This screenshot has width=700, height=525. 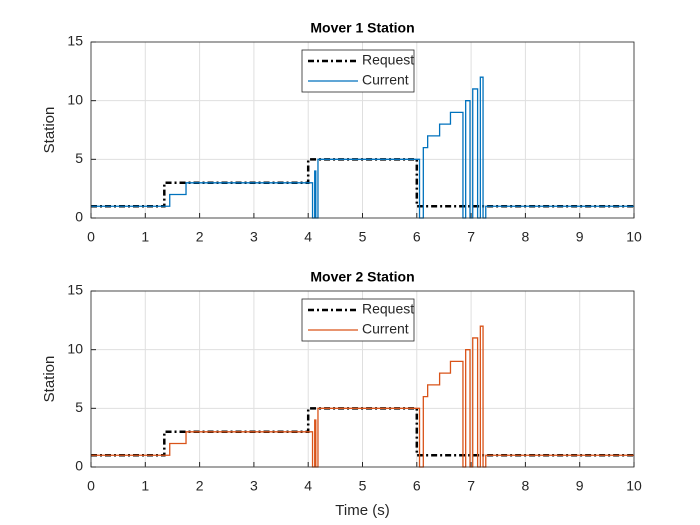 What do you see at coordinates (362, 277) in the screenshot?
I see `chart-title: Mover 2 Station` at bounding box center [362, 277].